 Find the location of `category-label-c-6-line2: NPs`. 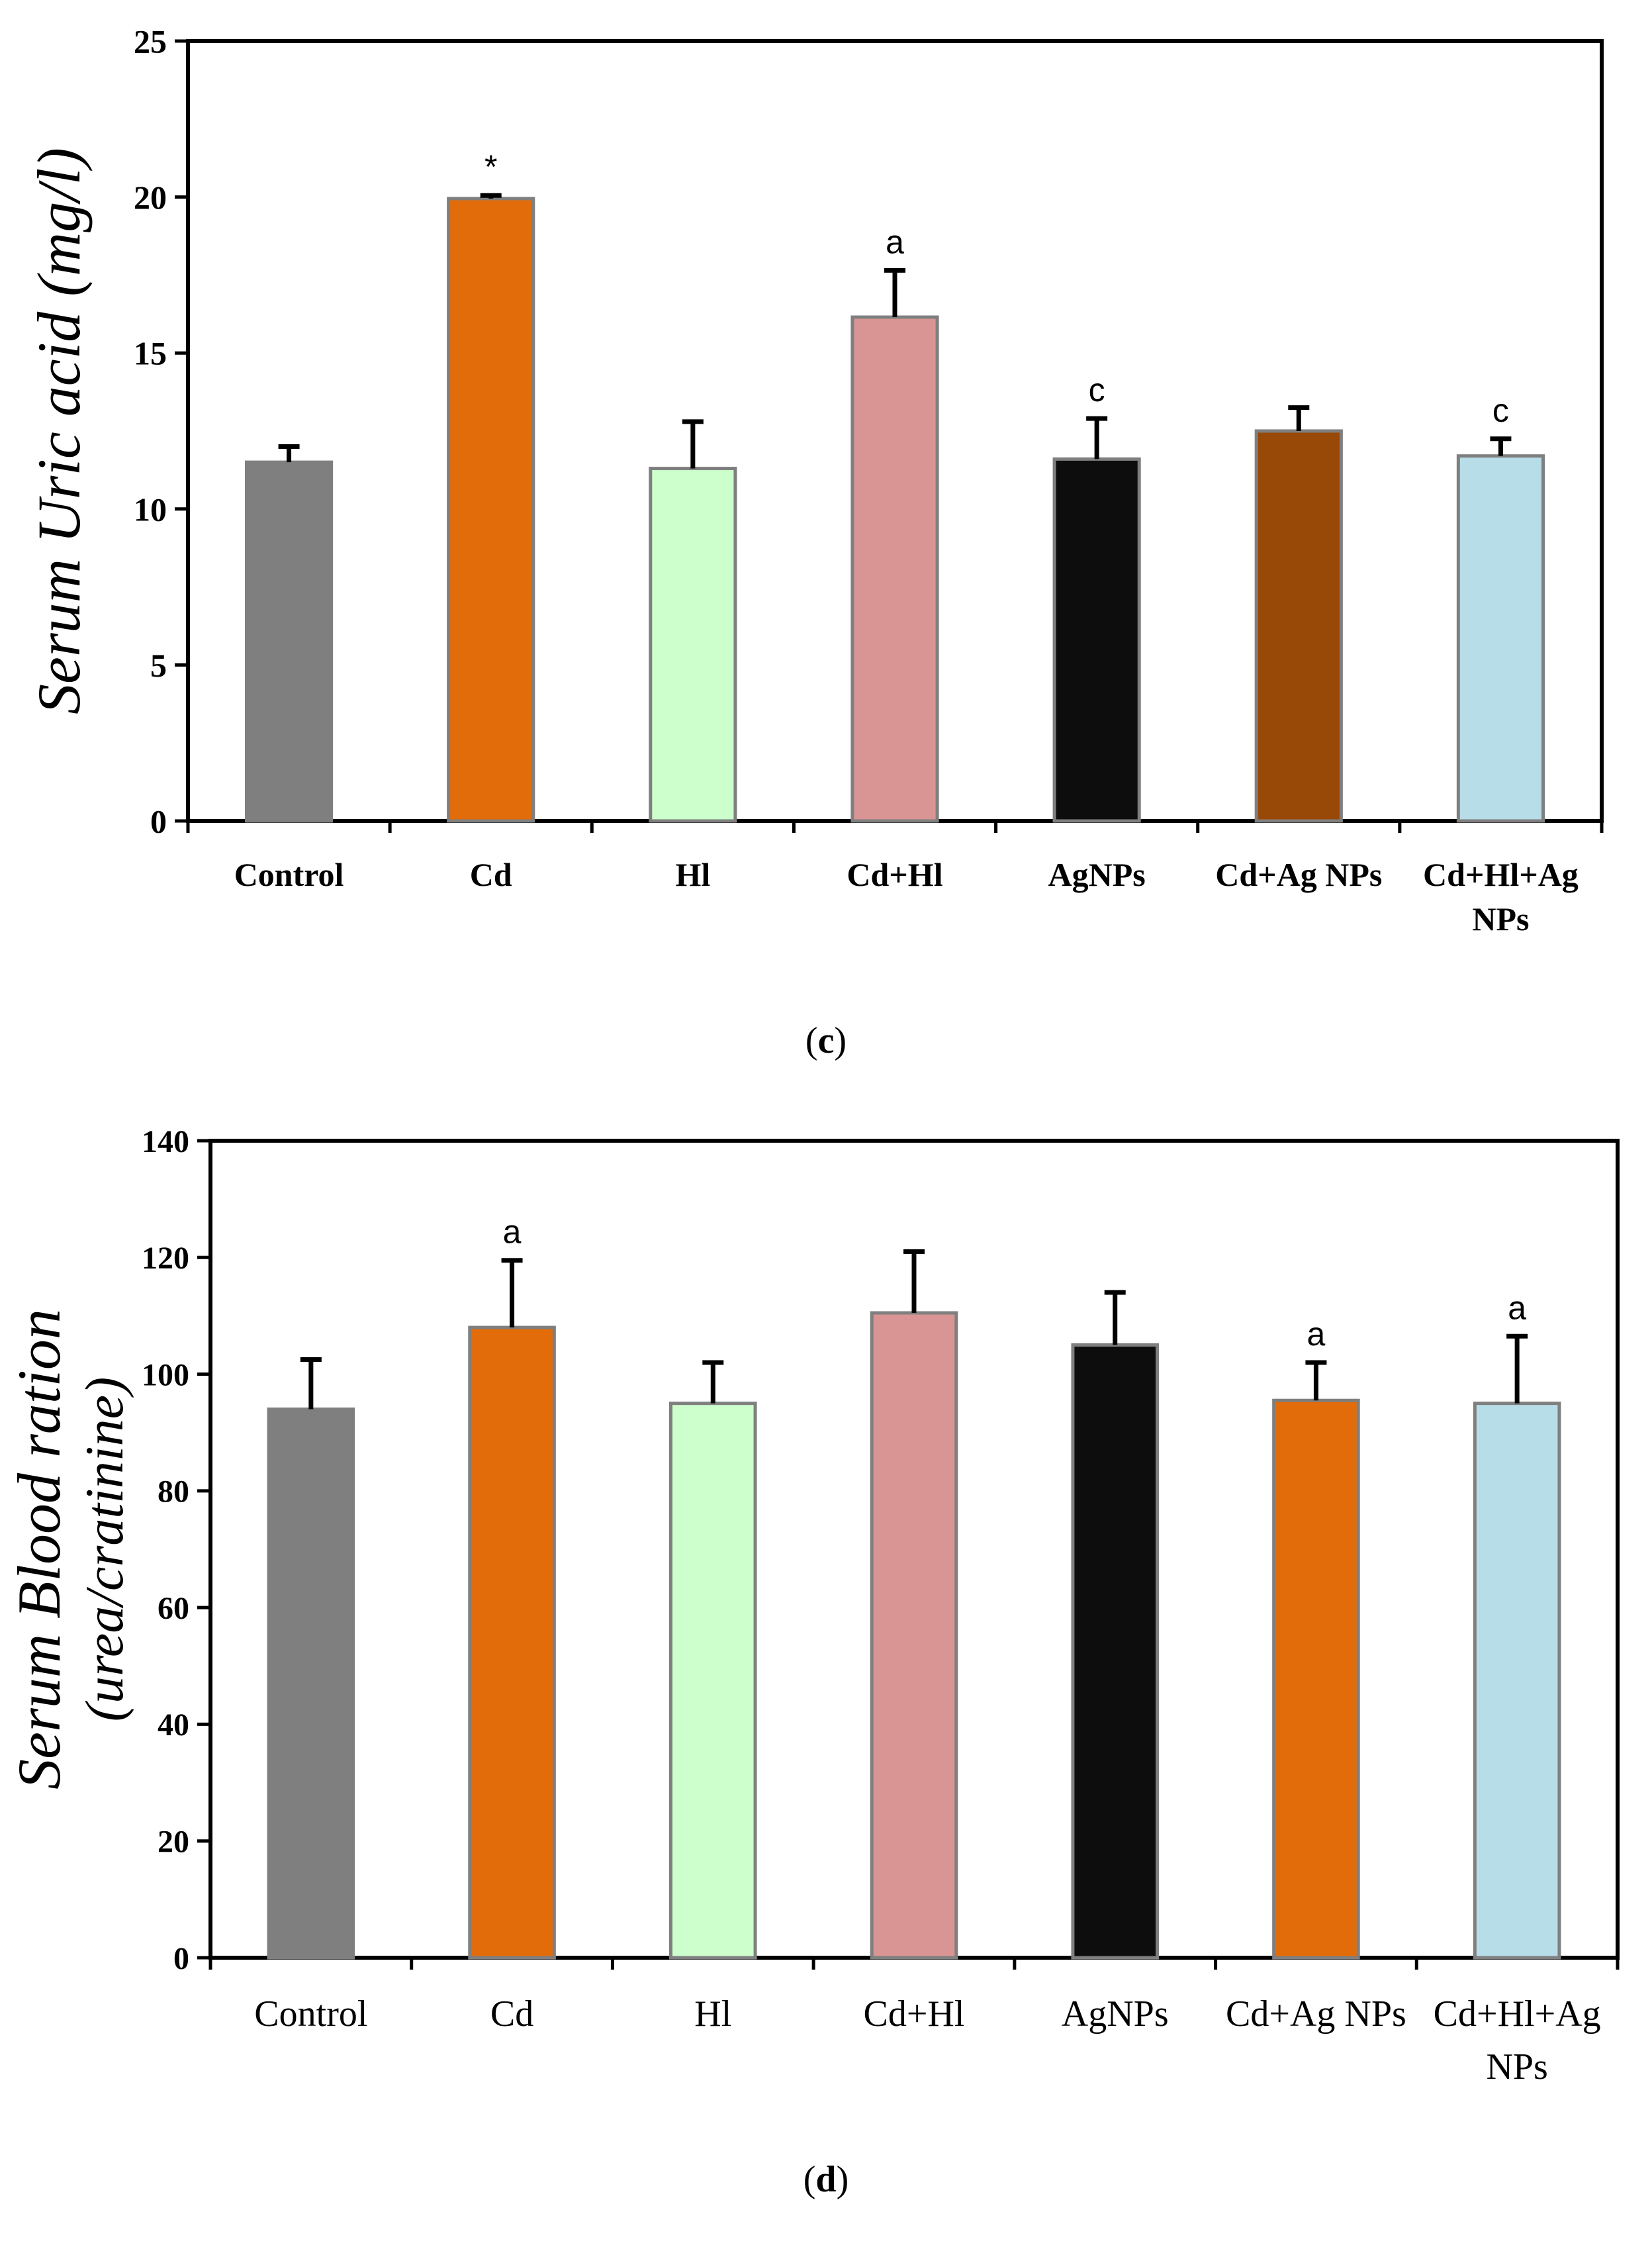

category-label-c-6-line2: NPs is located at coordinates (1500, 919).